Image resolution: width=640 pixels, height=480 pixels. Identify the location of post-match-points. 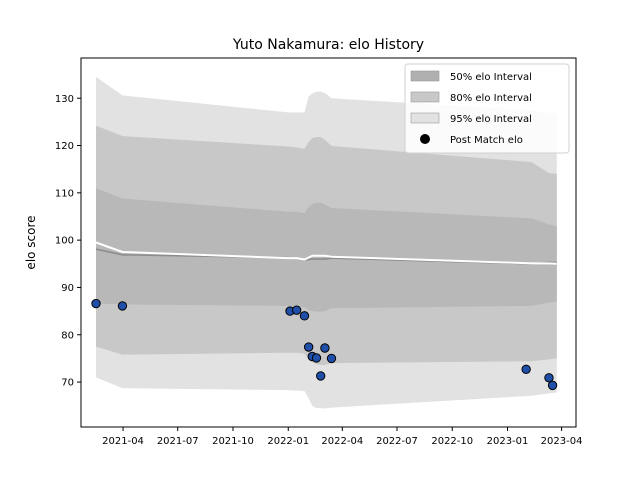
(324, 344).